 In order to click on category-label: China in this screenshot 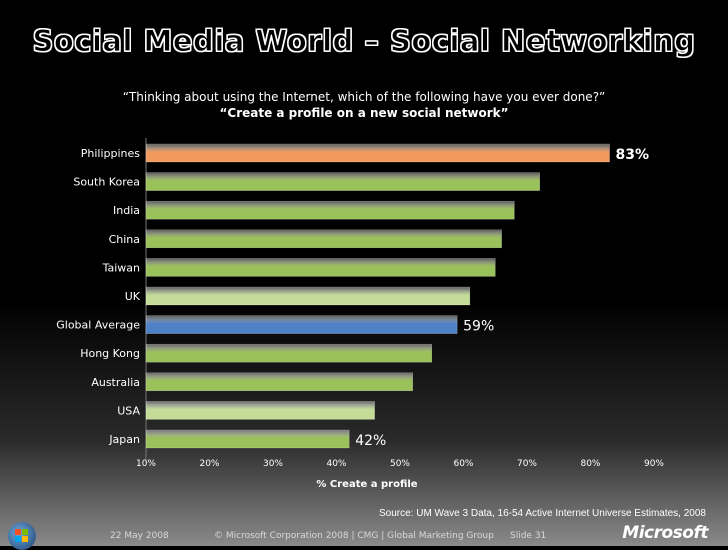, I will do `click(124, 239)`.